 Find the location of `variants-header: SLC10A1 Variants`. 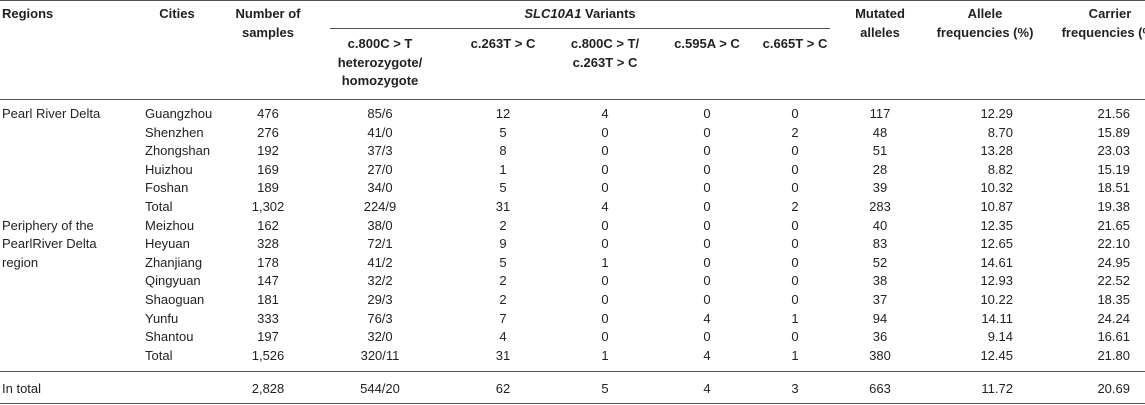

variants-header: SLC10A1 Variants is located at coordinates (579, 14).